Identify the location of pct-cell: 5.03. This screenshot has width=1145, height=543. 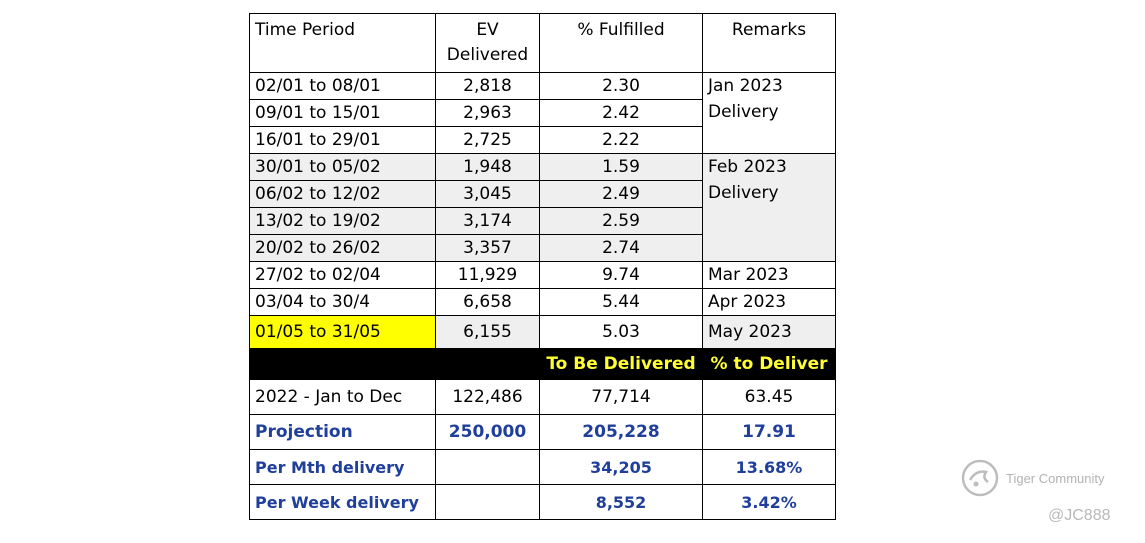
(621, 332).